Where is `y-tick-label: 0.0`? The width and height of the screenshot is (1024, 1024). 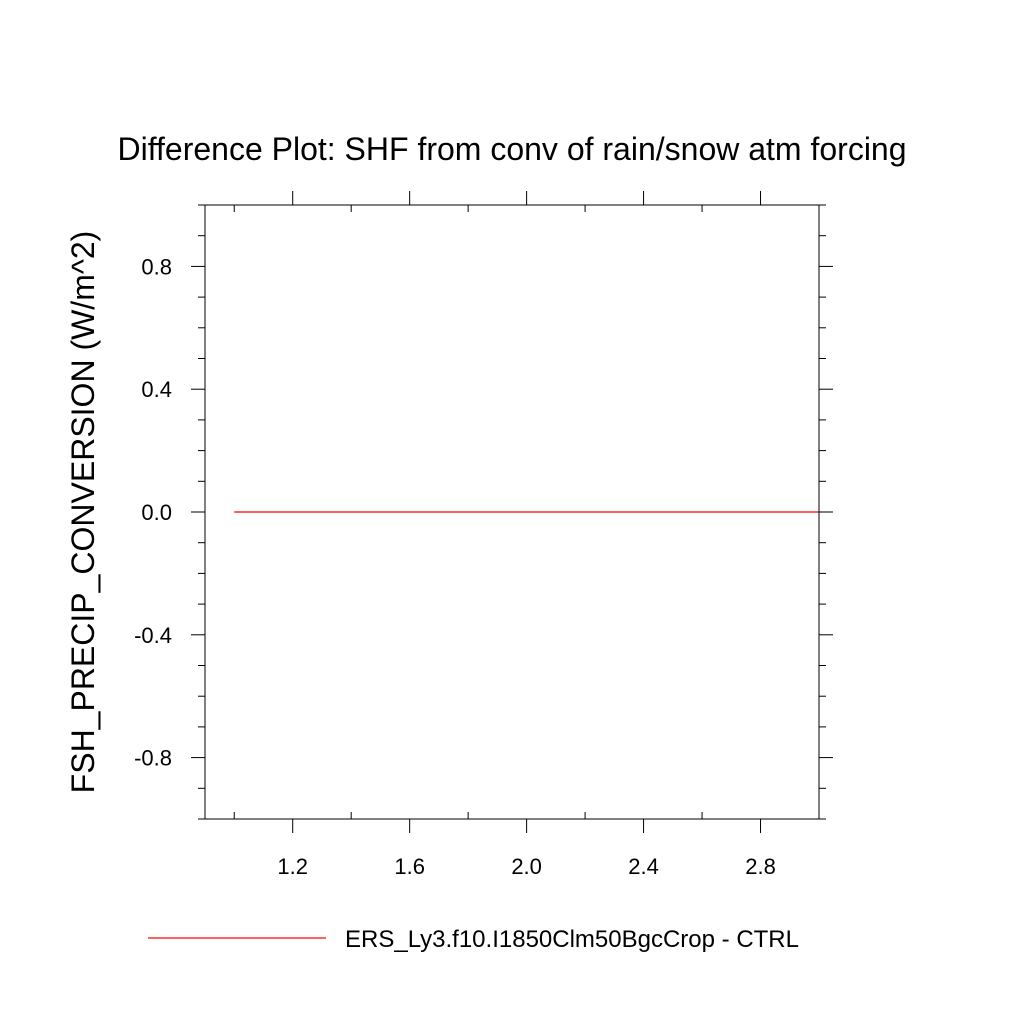
y-tick-label: 0.0 is located at coordinates (156, 512).